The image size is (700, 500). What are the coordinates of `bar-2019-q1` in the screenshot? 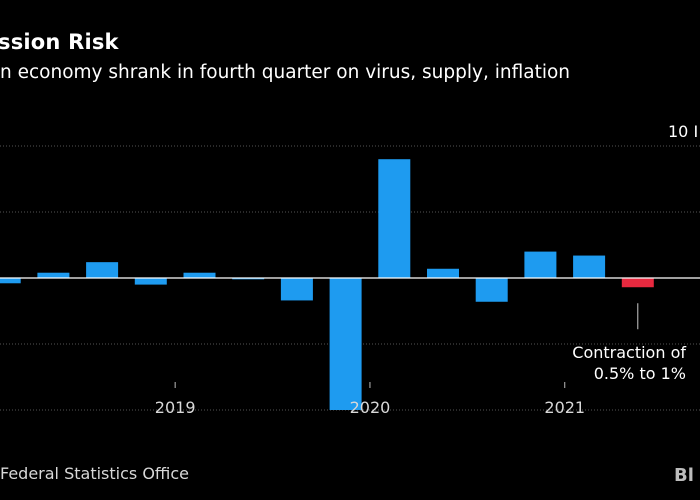 It's located at (102, 270).